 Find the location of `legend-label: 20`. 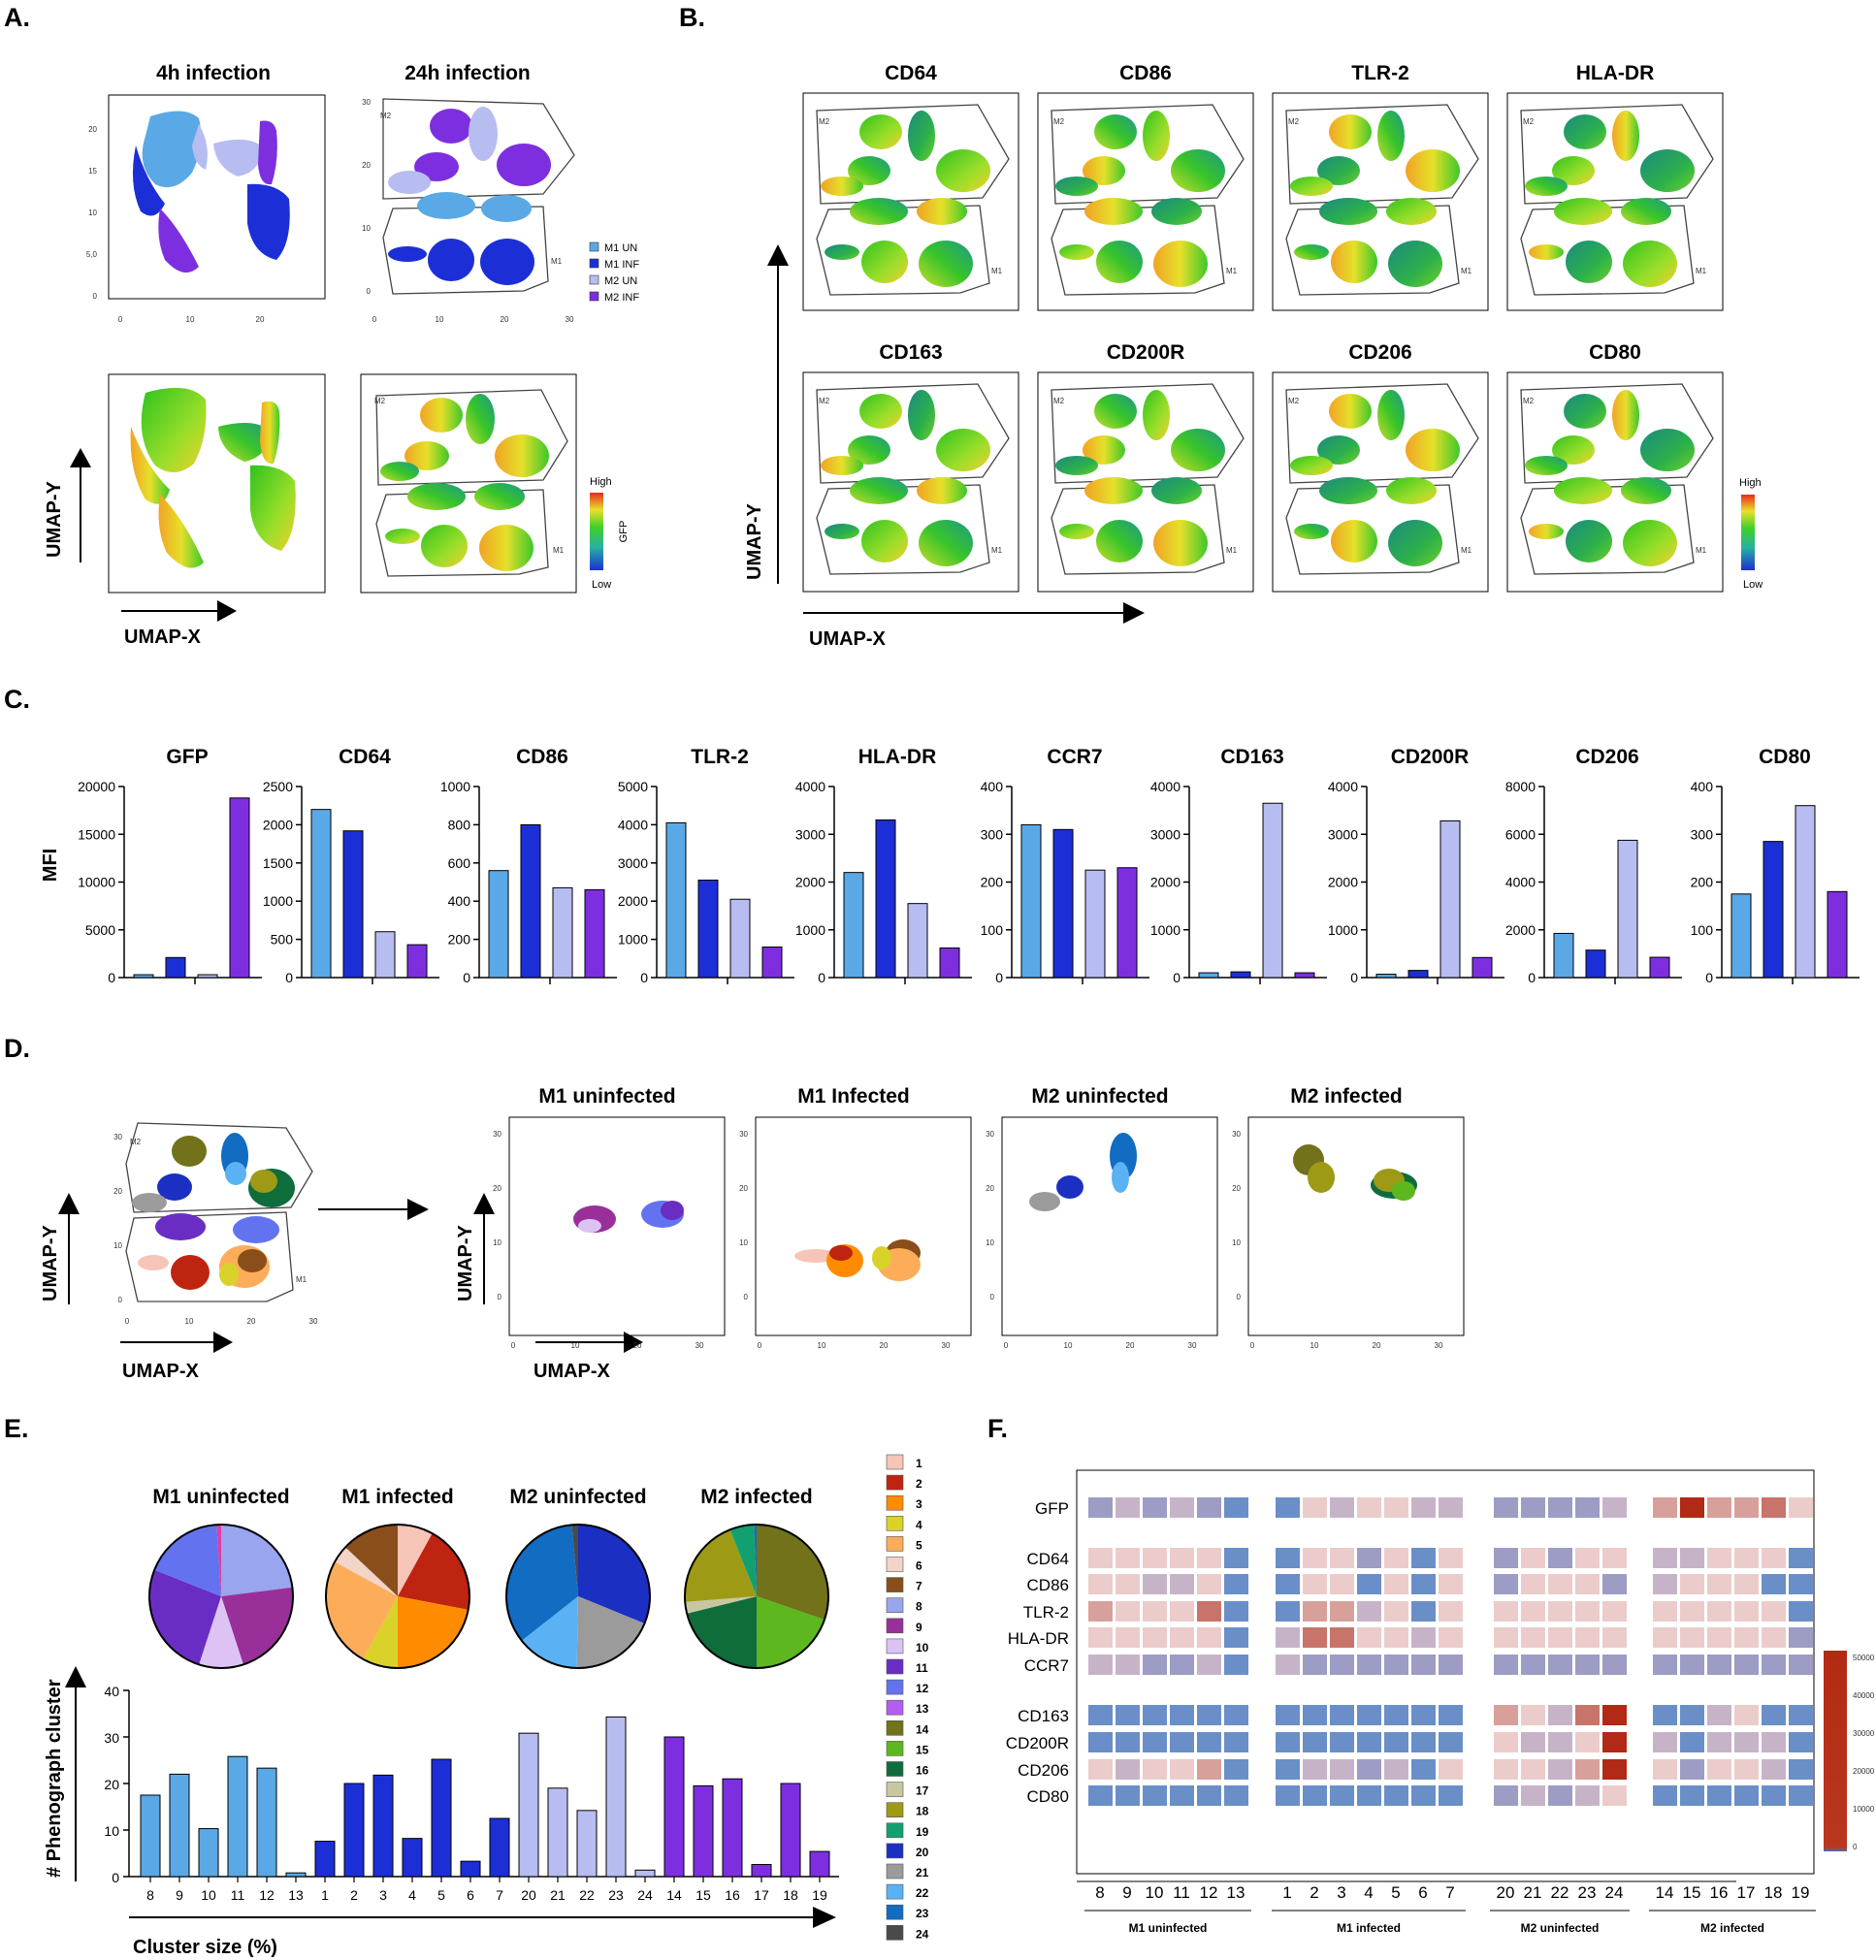

legend-label: 20 is located at coordinates (922, 1852).